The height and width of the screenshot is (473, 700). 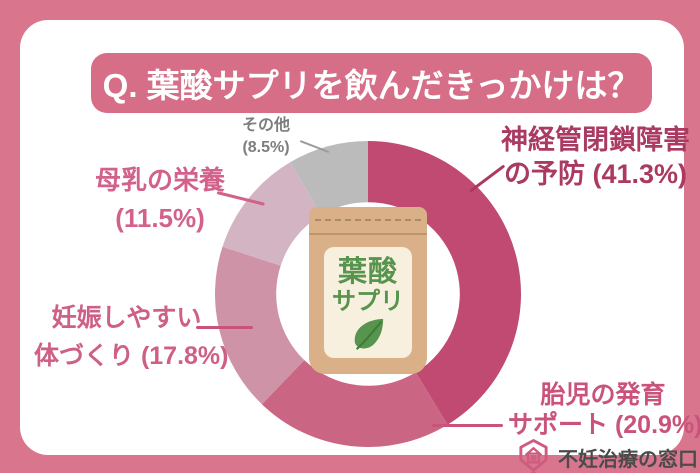 I want to click on callout-sonota-line1: その他, so click(x=265, y=125).